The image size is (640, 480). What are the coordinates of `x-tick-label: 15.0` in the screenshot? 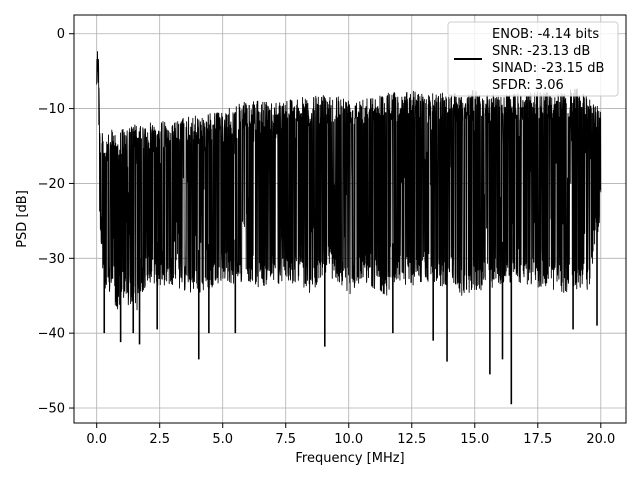 It's located at (474, 439).